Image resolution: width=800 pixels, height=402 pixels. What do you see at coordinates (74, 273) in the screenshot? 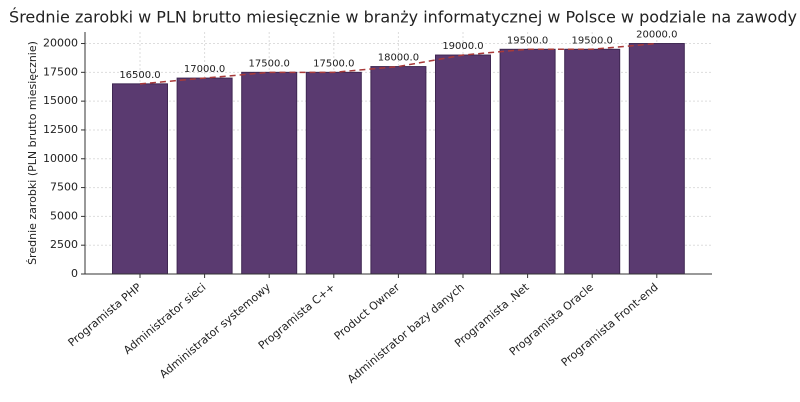
I see `y-tick-label: 0` at bounding box center [74, 273].